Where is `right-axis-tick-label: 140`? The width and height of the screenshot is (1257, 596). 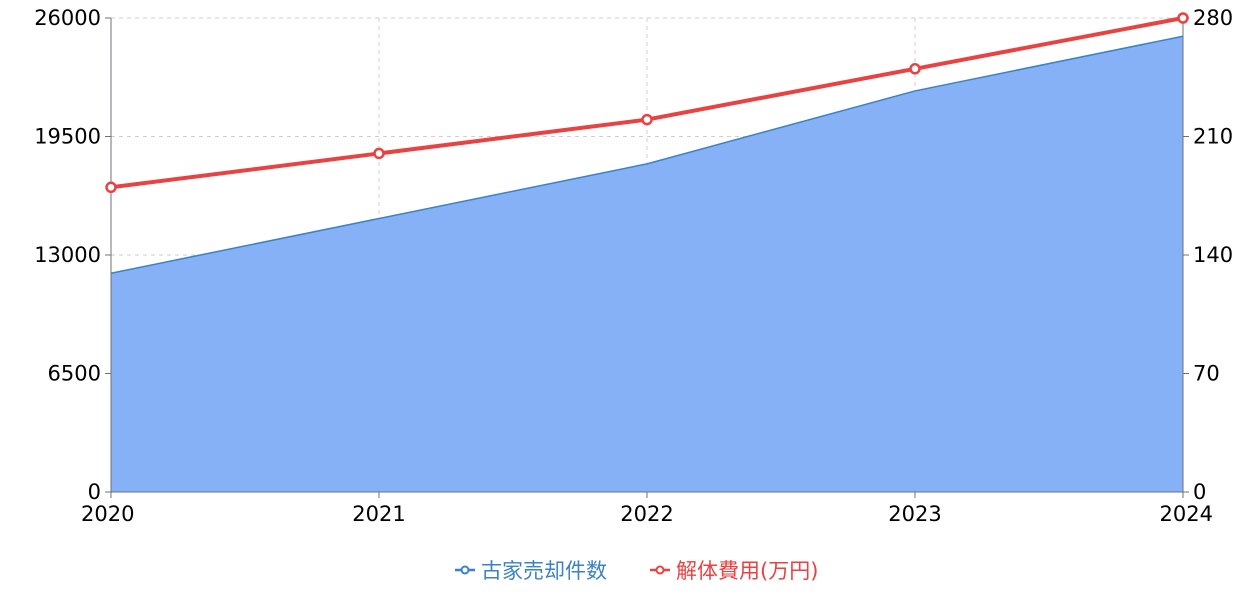 right-axis-tick-label: 140 is located at coordinates (1213, 255).